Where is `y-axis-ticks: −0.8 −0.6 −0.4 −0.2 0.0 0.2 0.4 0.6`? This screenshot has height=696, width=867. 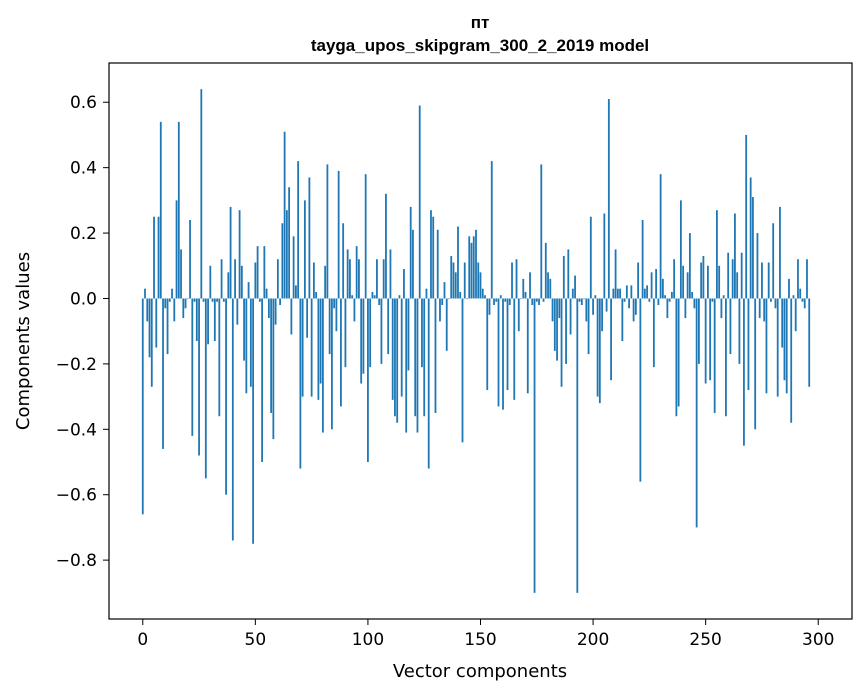 y-axis-ticks: −0.8 −0.6 −0.4 −0.2 0.0 0.2 0.4 0.6 is located at coordinates (82, 332).